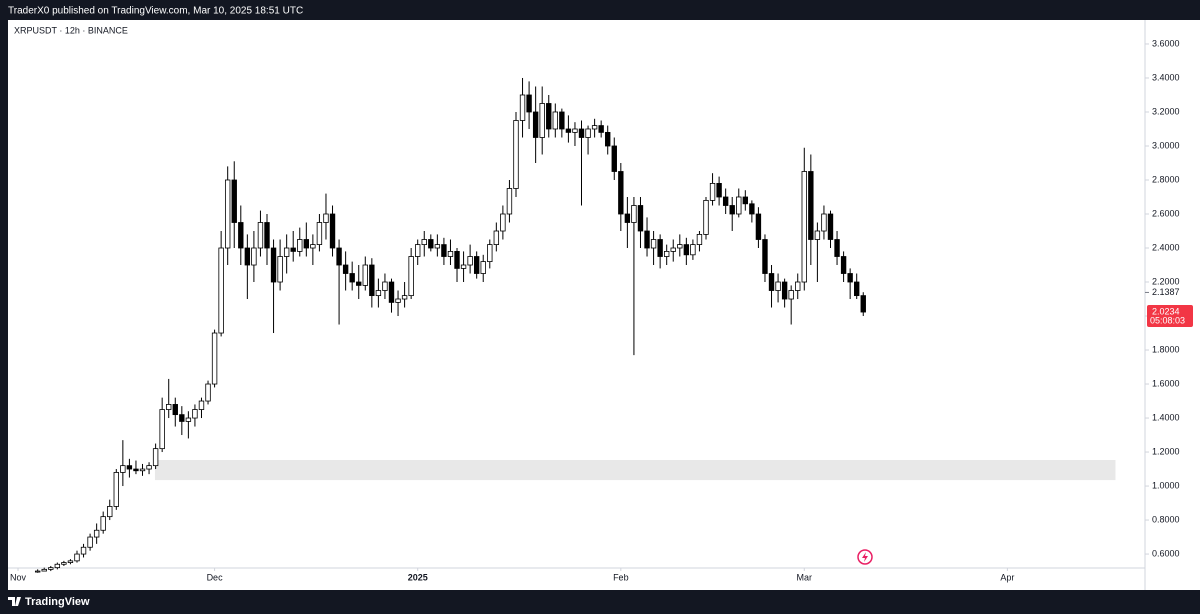  I want to click on tradingview-logo, so click(14, 601).